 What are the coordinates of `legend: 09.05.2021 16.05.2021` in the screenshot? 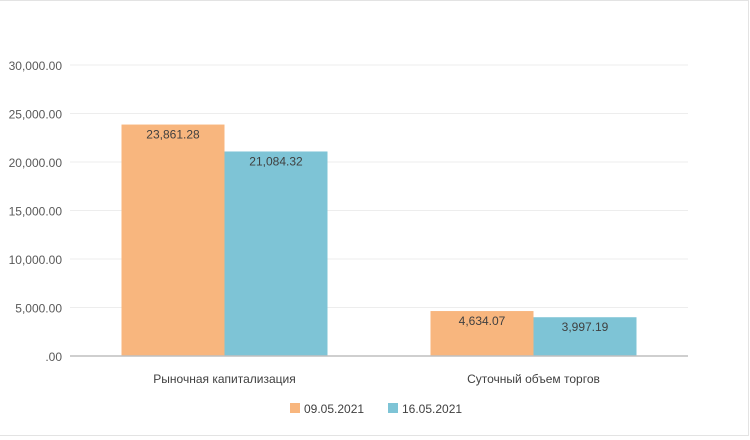 It's located at (376, 409).